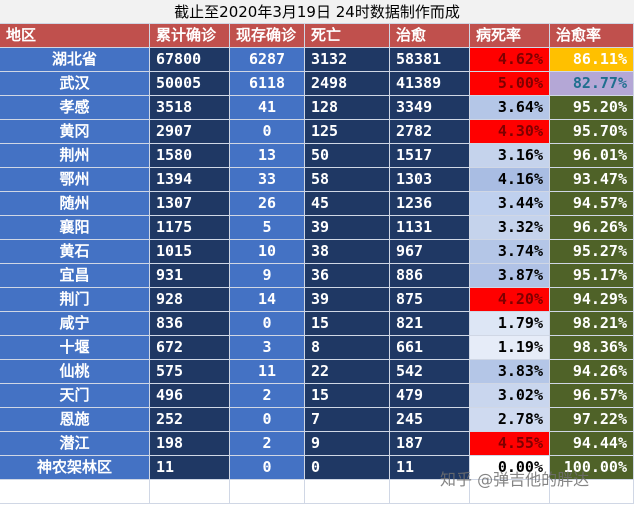 The width and height of the screenshot is (634, 506). Describe the element at coordinates (75, 84) in the screenshot. I see `region-cell: 武汉` at that location.